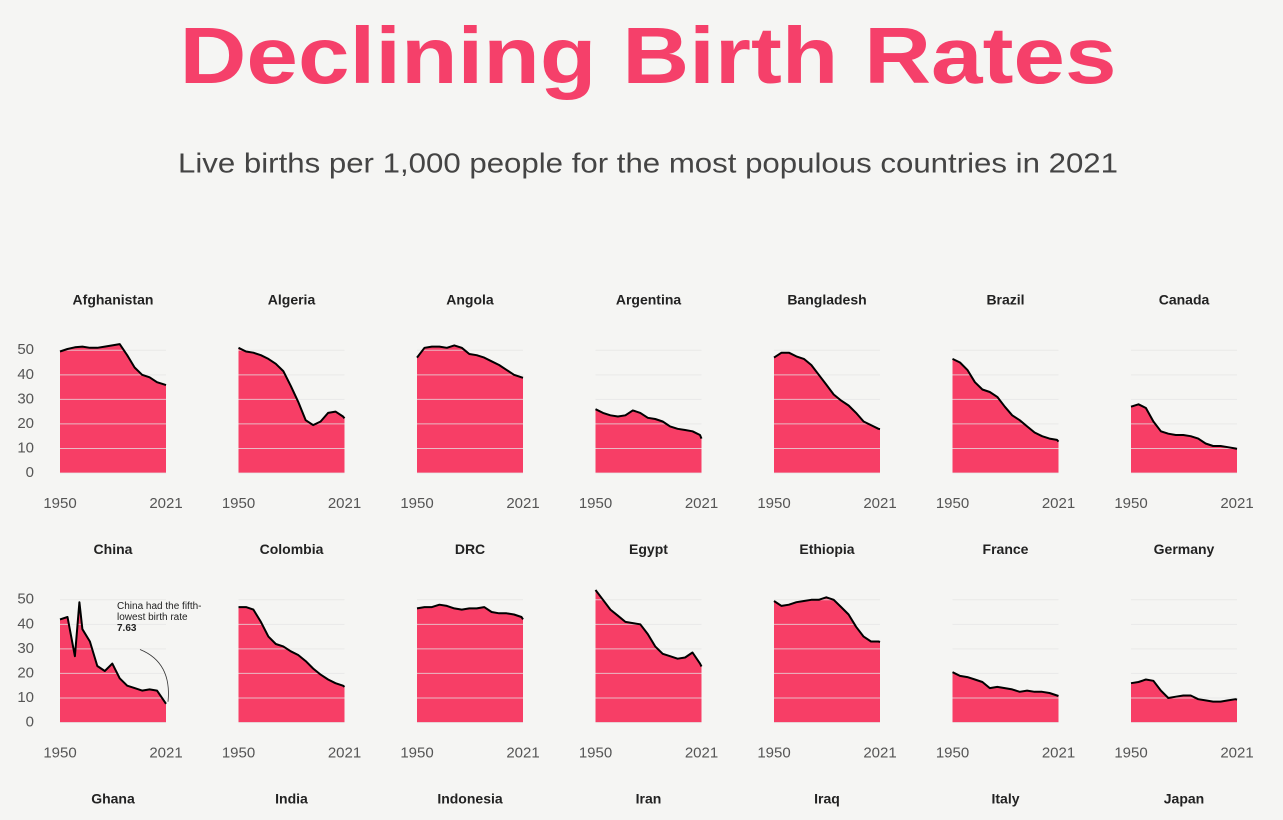  What do you see at coordinates (292, 549) in the screenshot?
I see `chart-title: Colombia` at bounding box center [292, 549].